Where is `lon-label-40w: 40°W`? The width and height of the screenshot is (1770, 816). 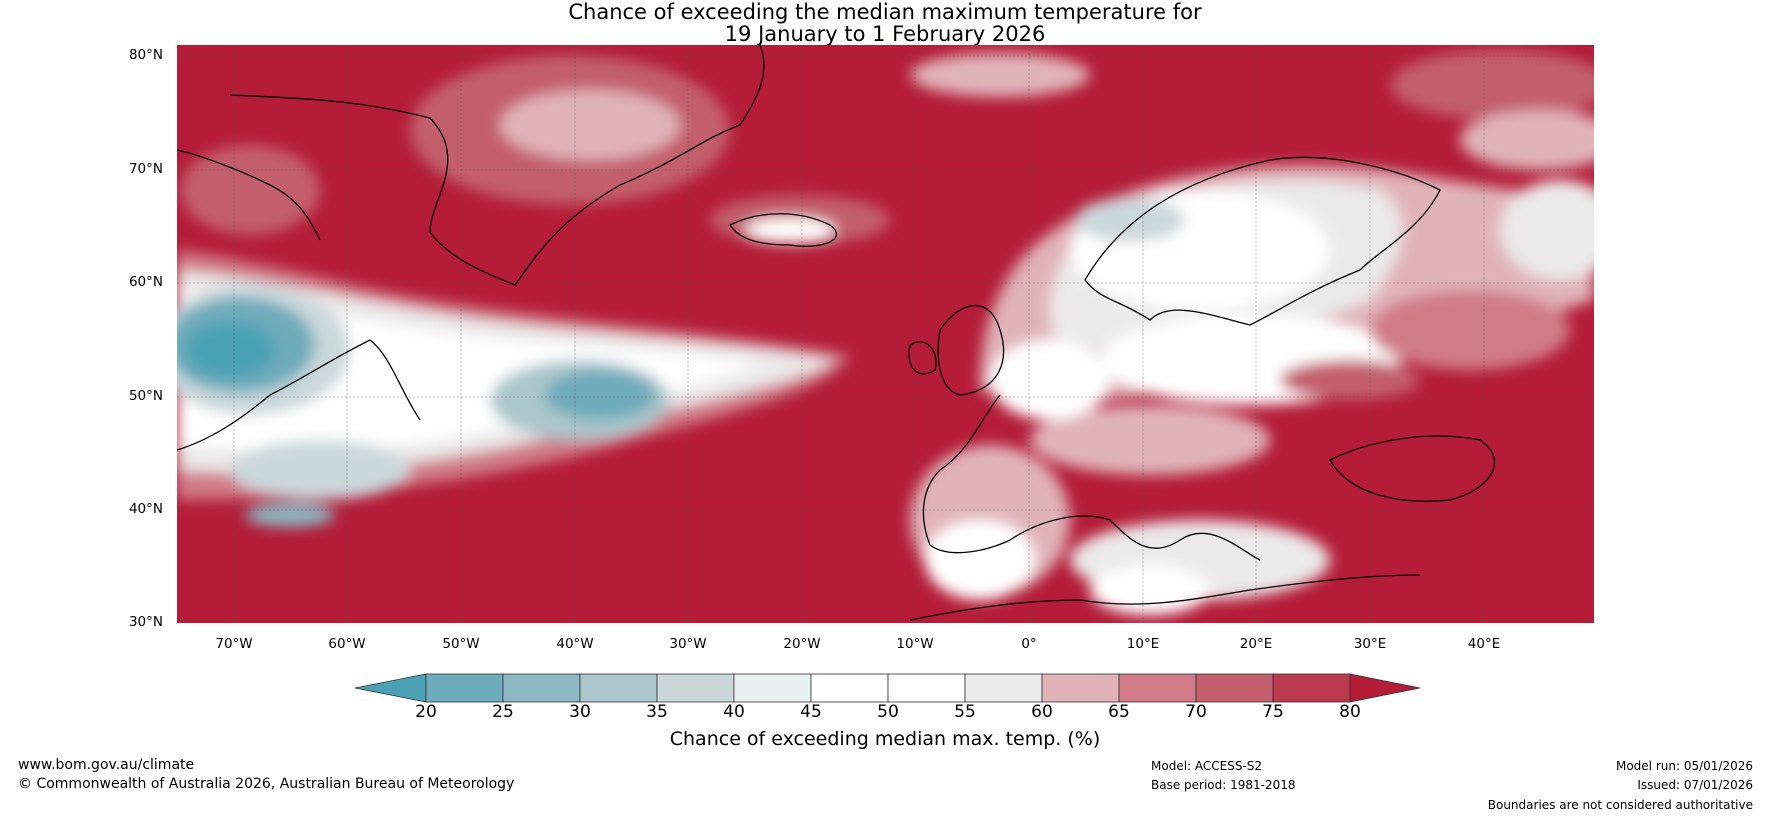
lon-label-40w: 40°W is located at coordinates (575, 644).